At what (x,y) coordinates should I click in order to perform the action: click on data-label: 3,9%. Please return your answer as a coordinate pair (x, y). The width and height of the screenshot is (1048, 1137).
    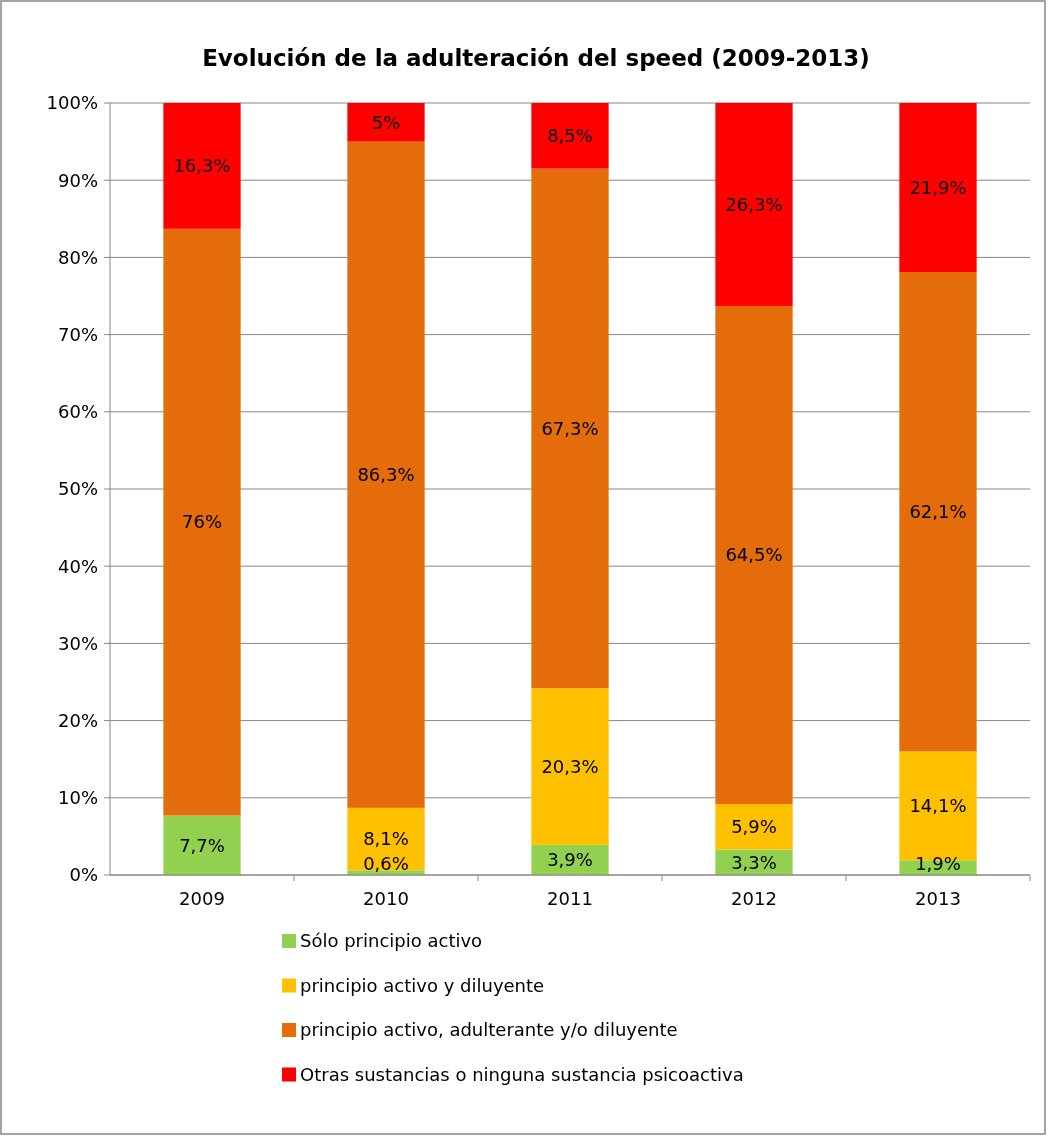
    Looking at the image, I should click on (570, 860).